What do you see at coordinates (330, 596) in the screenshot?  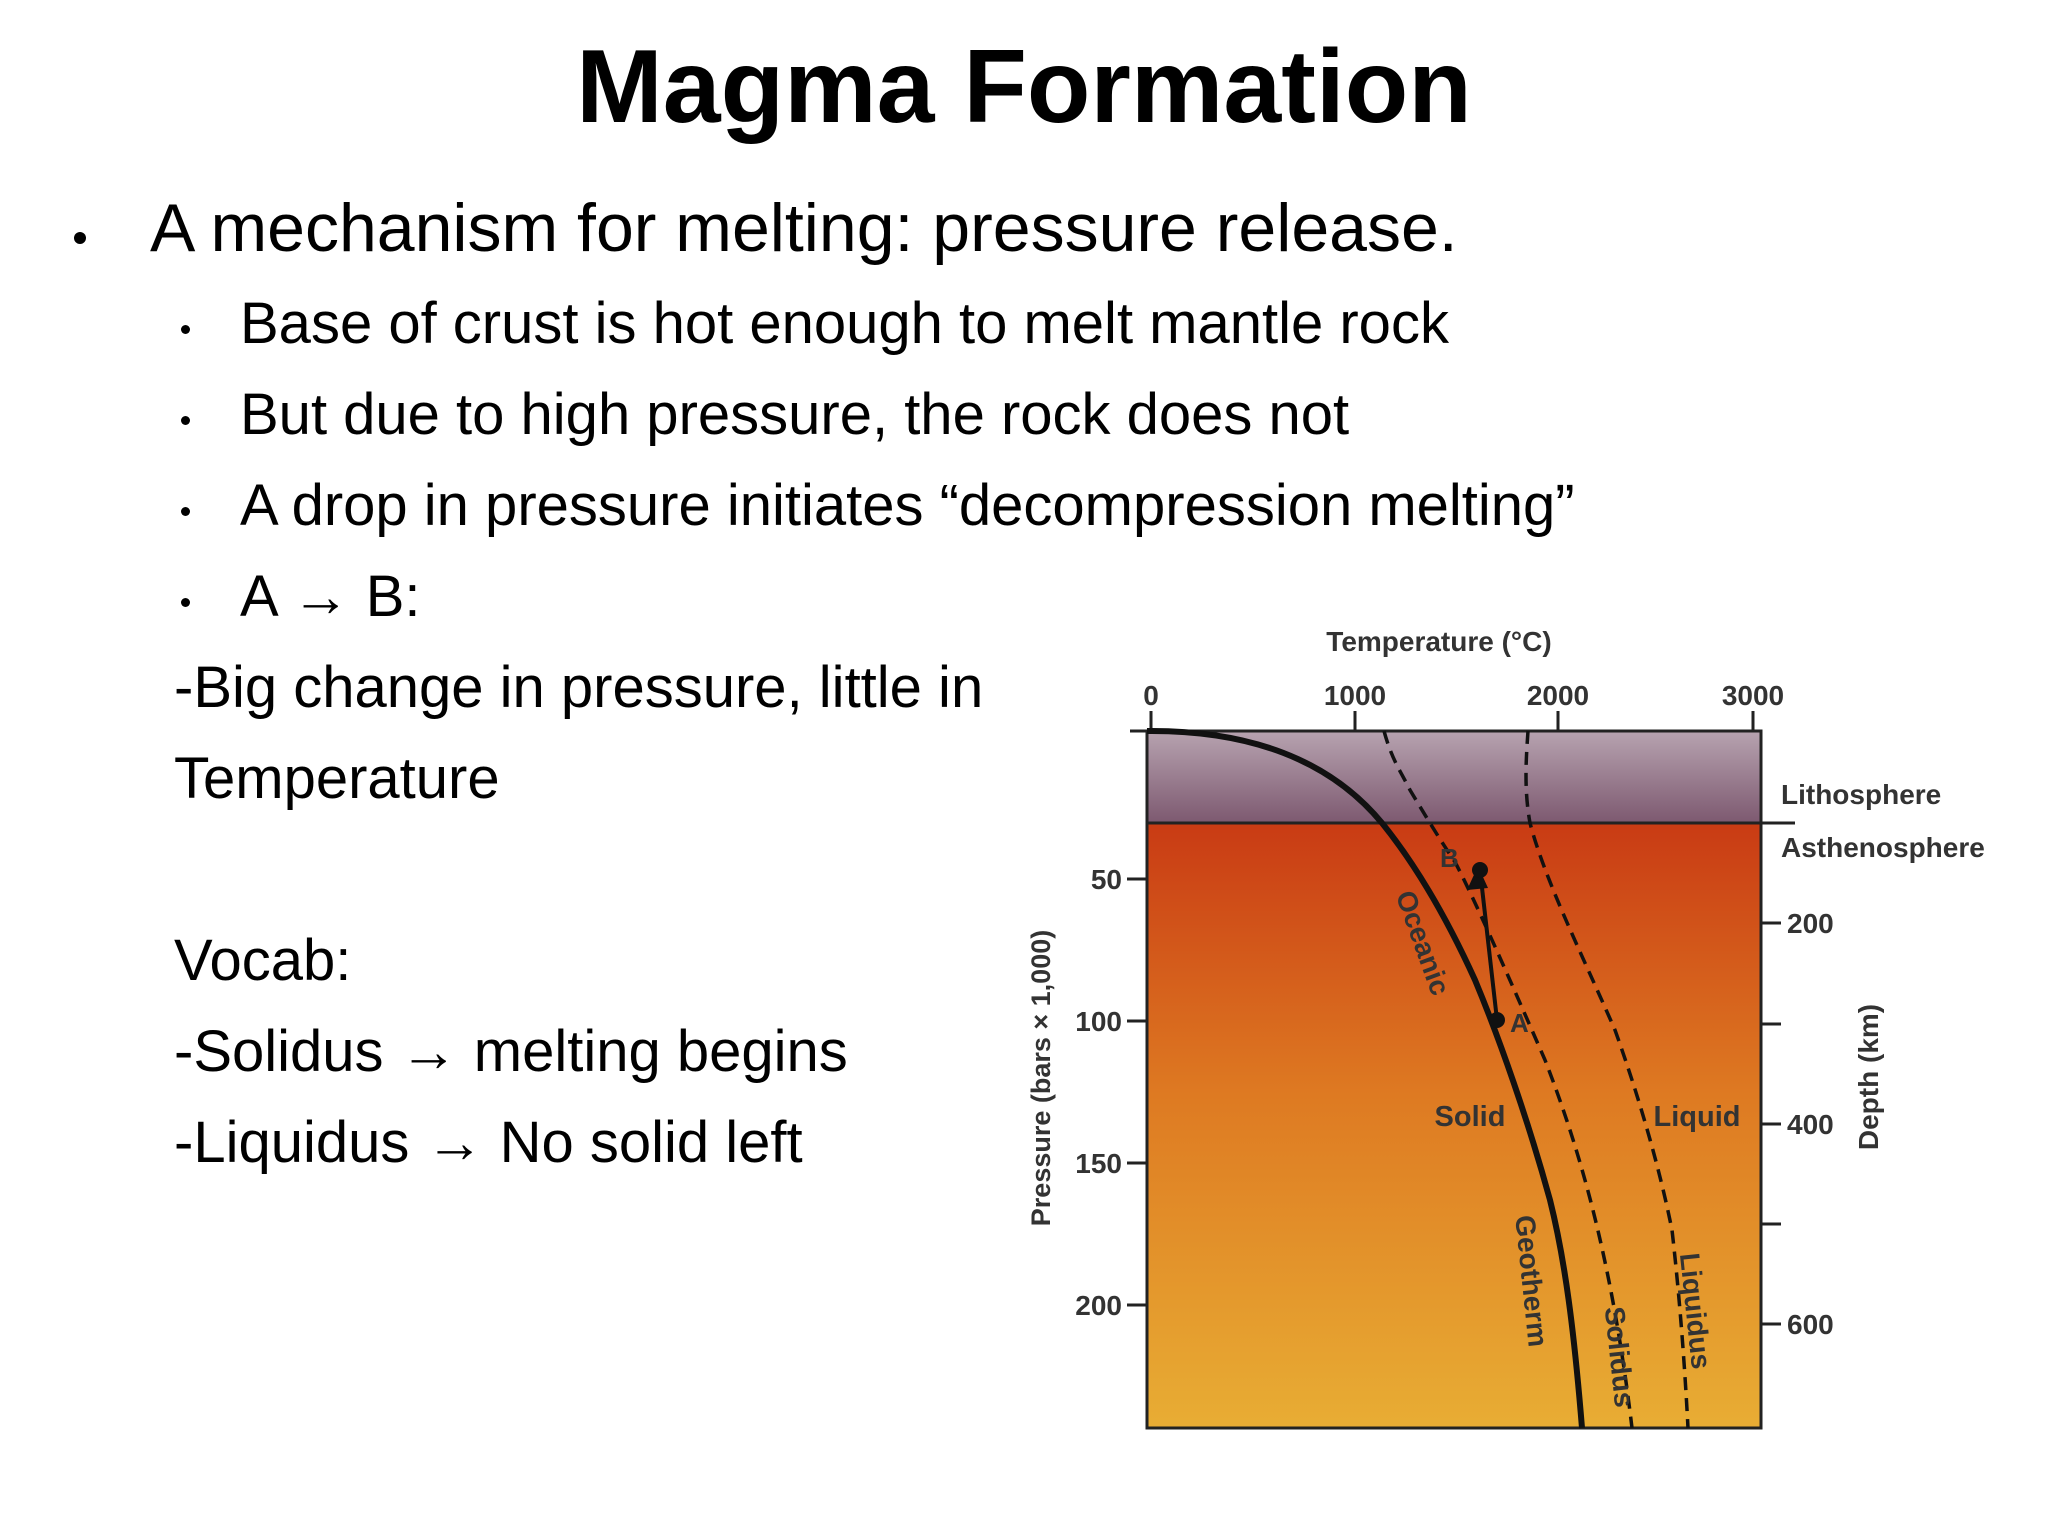 I see `sub-bullet-text: A → B:` at bounding box center [330, 596].